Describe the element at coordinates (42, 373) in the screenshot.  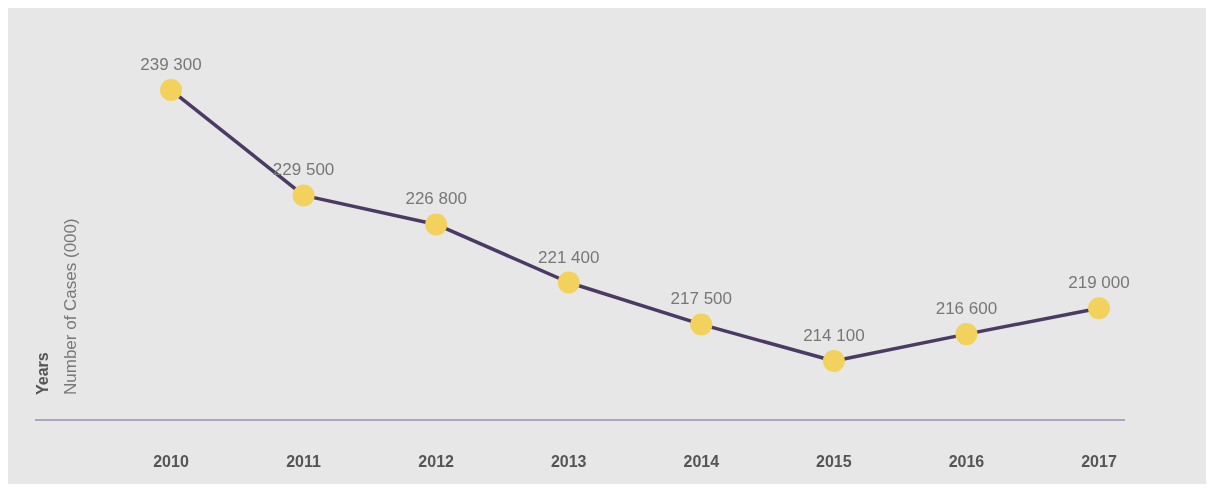
I see `text: Years` at that location.